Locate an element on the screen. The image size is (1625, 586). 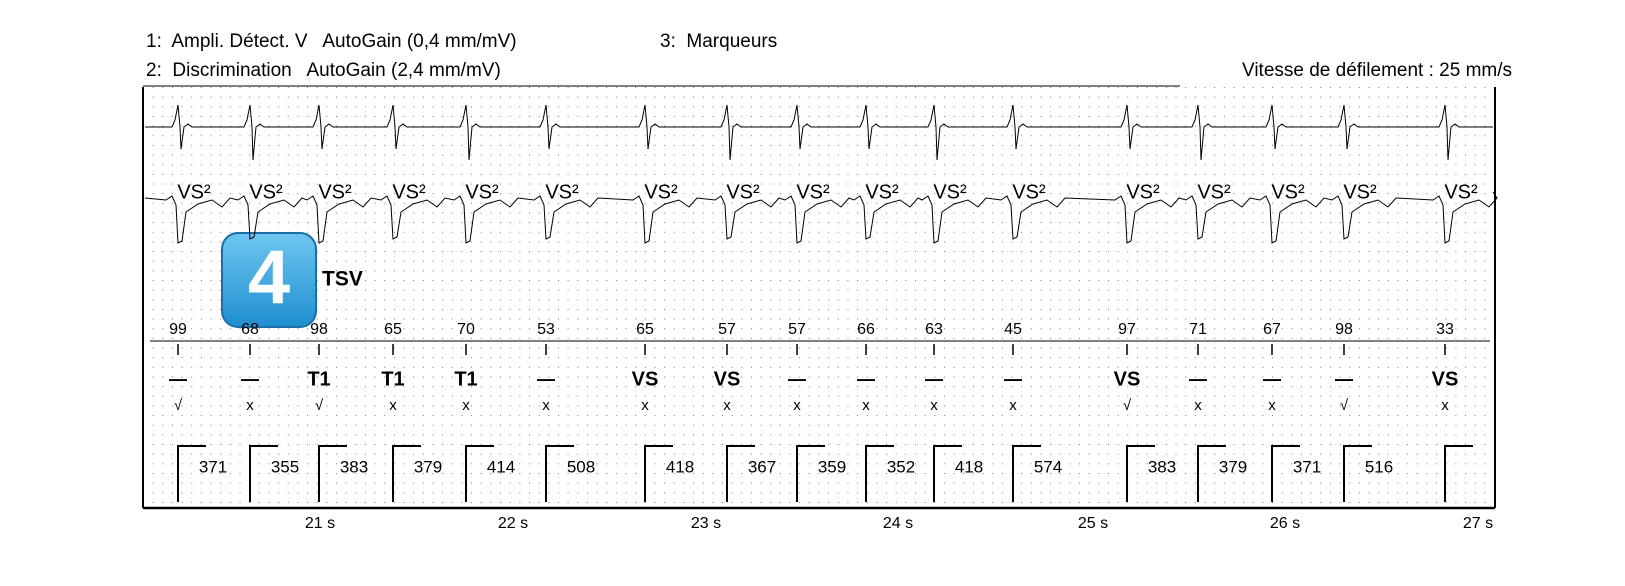
interval: 508 is located at coordinates (581, 466).